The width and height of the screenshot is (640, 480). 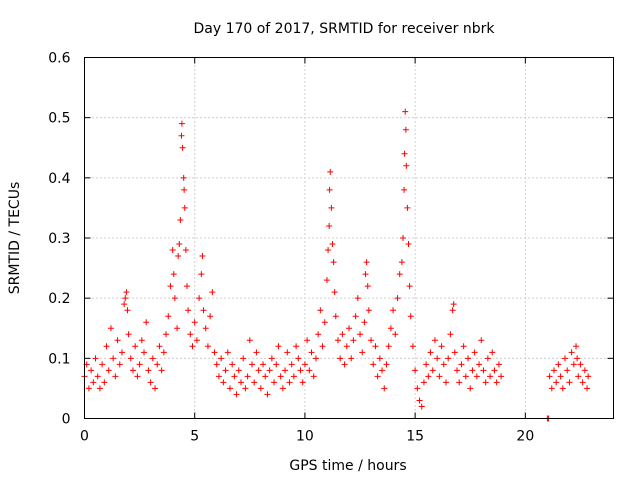 What do you see at coordinates (84, 437) in the screenshot?
I see `x-tick-label: 0` at bounding box center [84, 437].